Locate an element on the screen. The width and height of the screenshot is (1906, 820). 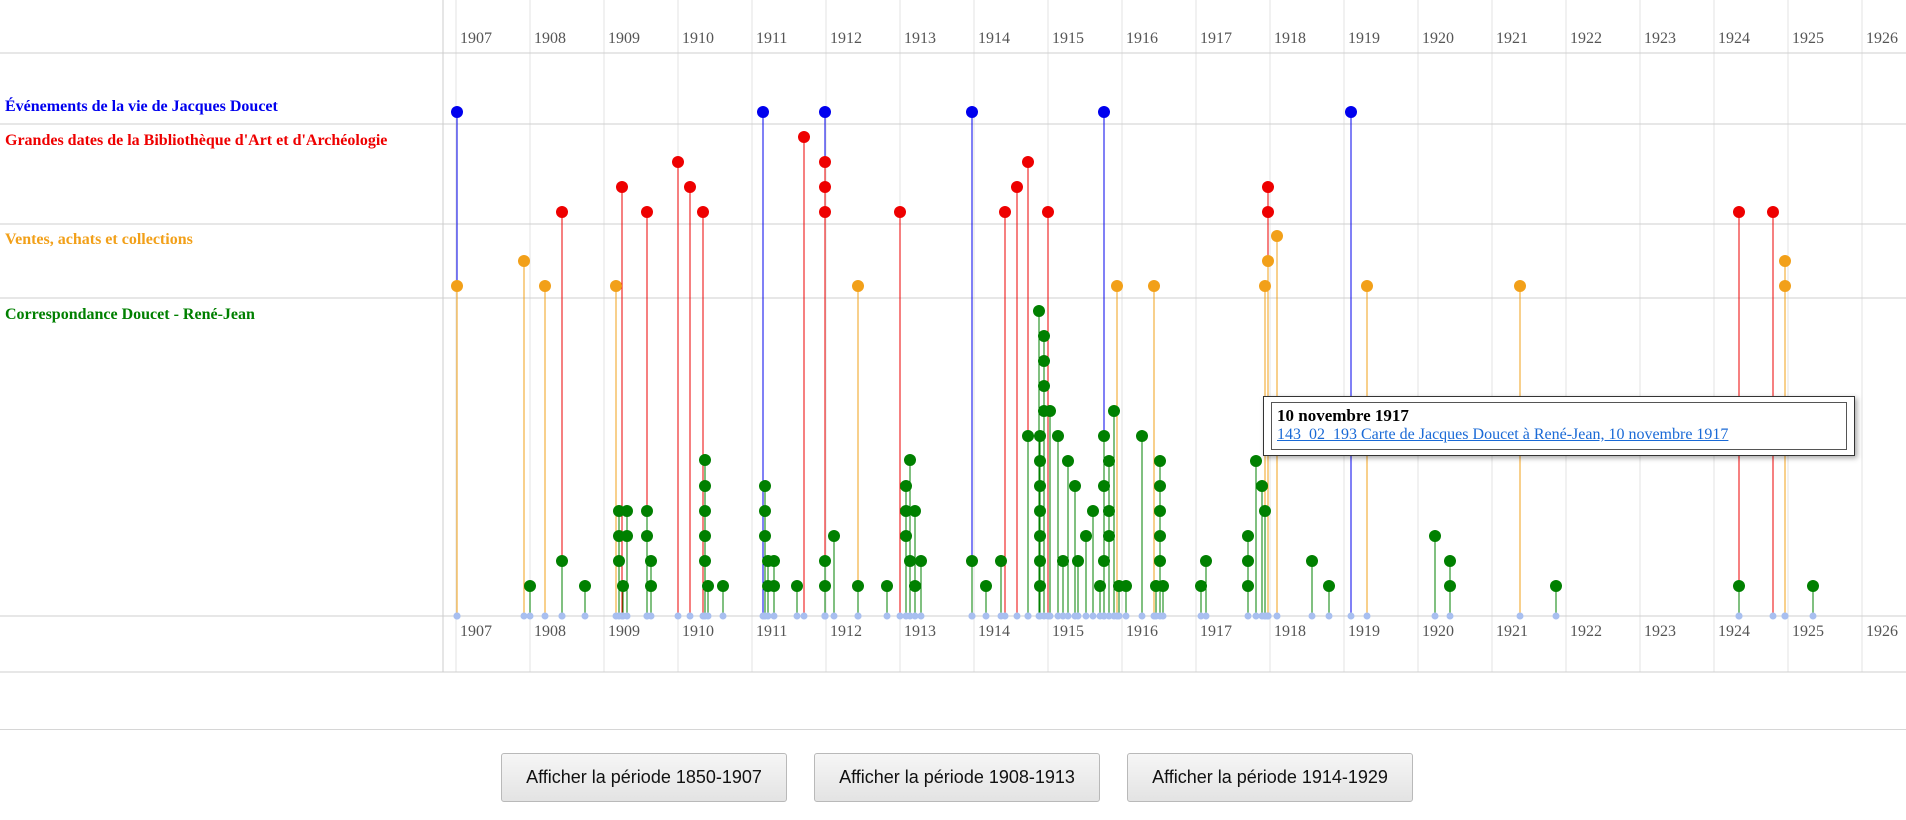
band-label-ventes: Ventes, achats et collections is located at coordinates (99, 239).